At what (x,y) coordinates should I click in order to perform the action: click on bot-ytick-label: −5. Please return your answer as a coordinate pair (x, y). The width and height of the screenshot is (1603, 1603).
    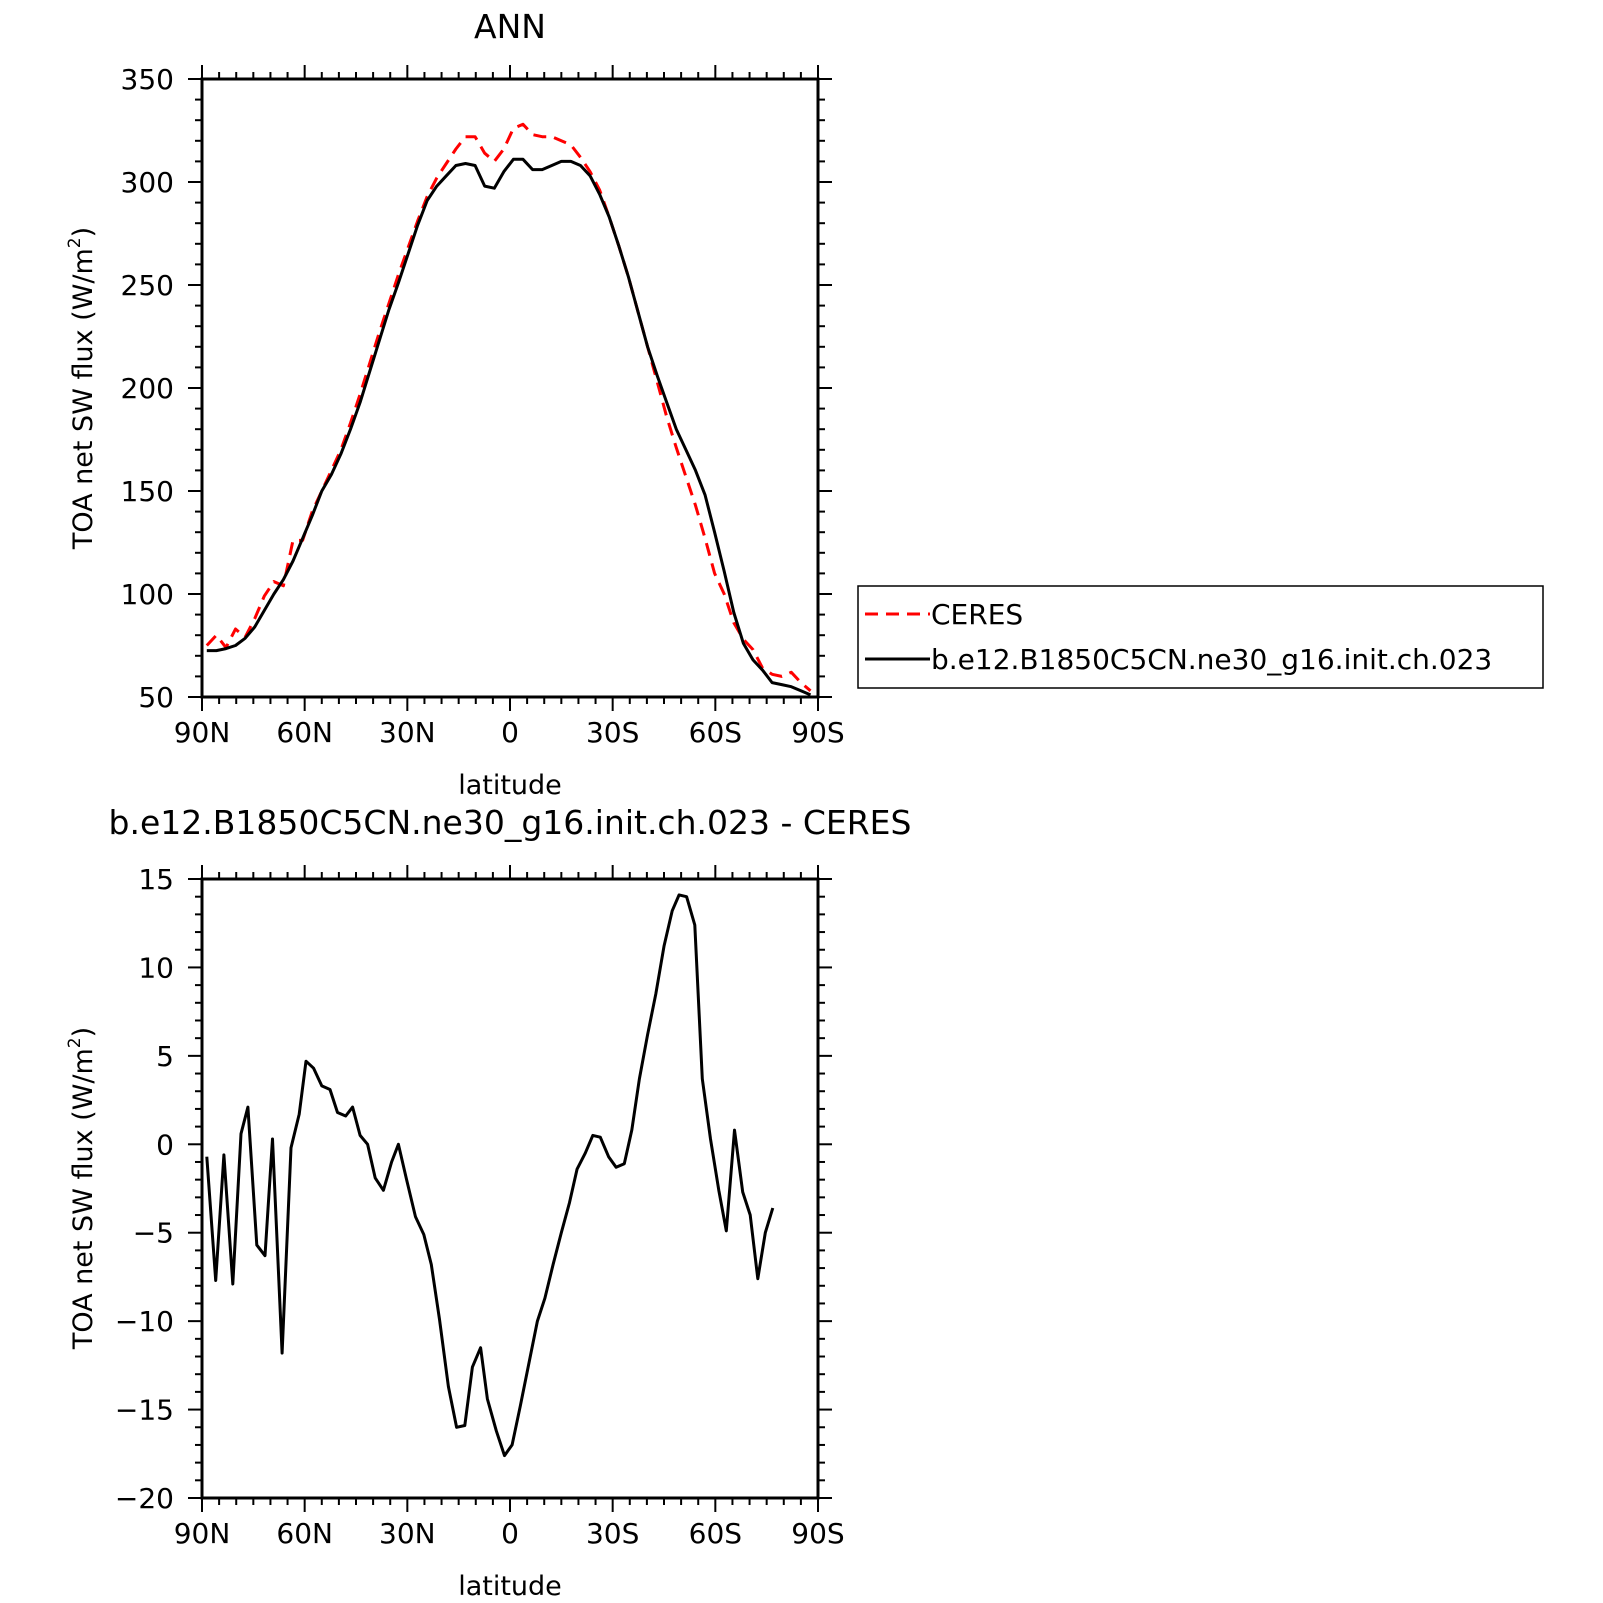
    Looking at the image, I should click on (153, 1233).